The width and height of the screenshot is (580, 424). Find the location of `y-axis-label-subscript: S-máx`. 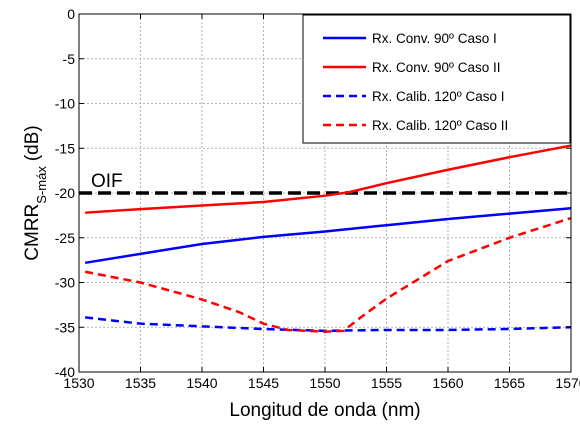

y-axis-label-subscript: S-máx is located at coordinates (41, 185).